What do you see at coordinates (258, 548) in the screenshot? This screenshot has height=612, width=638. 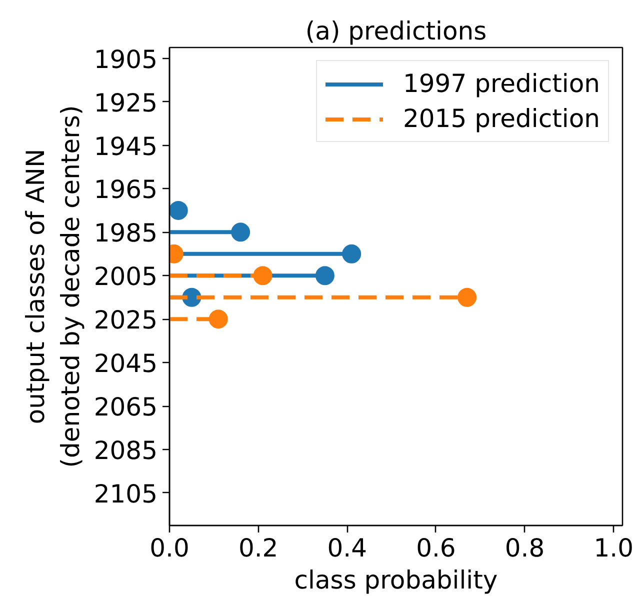 I see `x-tick-label: 0.2` at bounding box center [258, 548].